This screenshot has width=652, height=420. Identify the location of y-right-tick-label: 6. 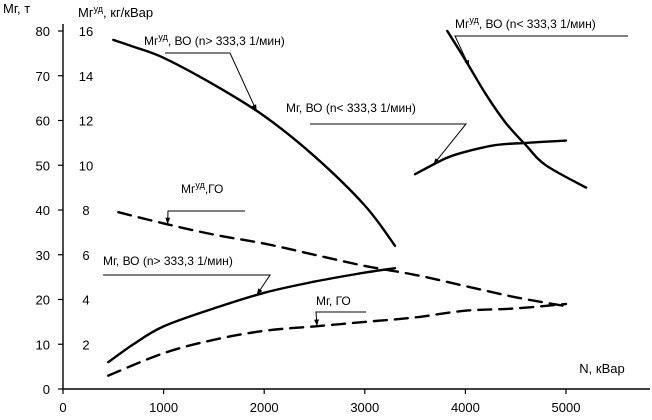
(85, 255).